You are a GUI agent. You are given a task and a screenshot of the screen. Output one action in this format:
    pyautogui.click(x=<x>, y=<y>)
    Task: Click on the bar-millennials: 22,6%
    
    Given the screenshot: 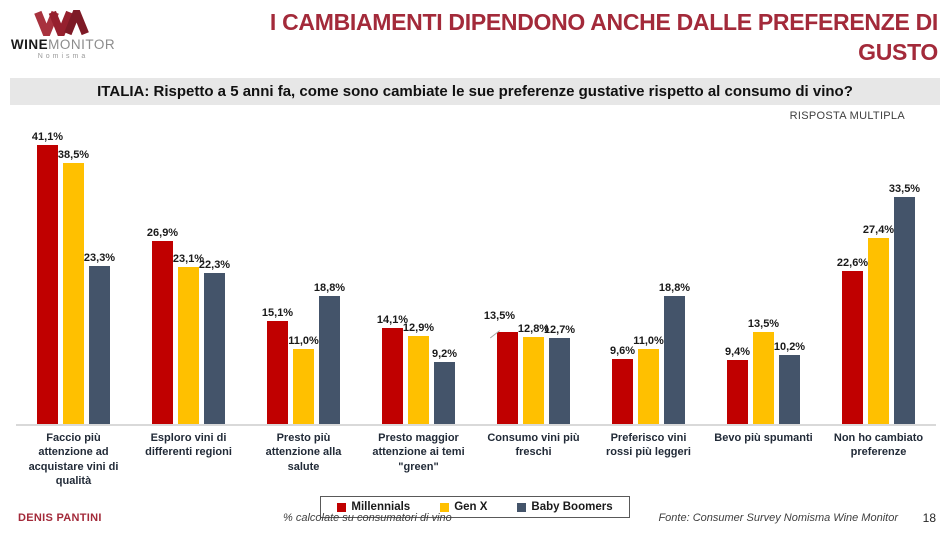 What is the action you would take?
    pyautogui.click(x=852, y=340)
    